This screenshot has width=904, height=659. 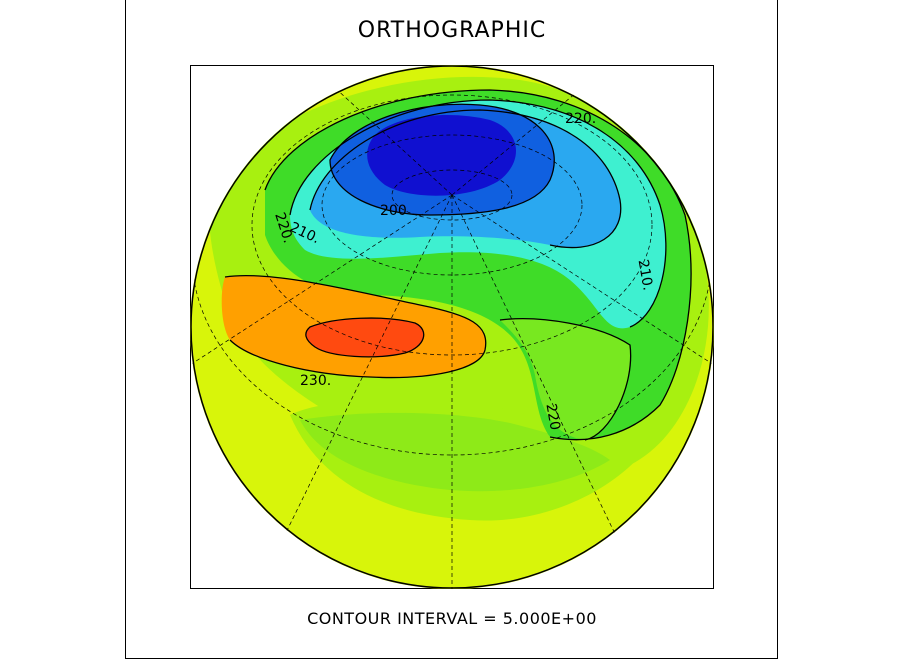 What do you see at coordinates (455, 452) in the screenshot?
I see `fill-lower-band-inner` at bounding box center [455, 452].